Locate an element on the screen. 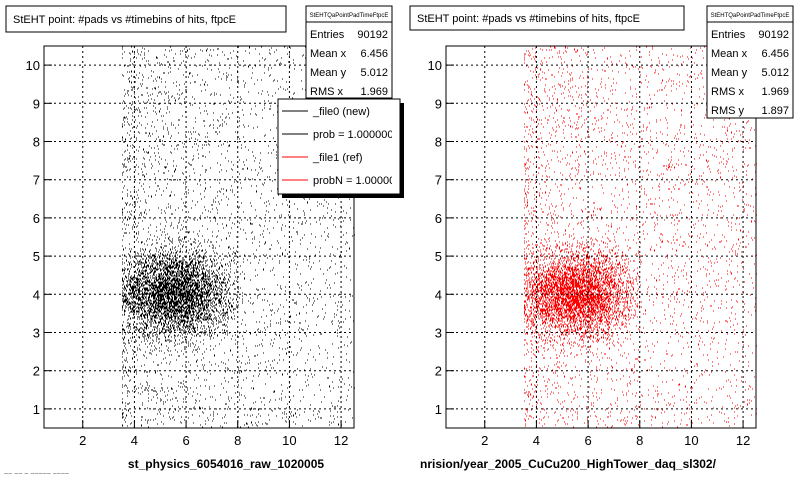 This screenshot has height=480, width=800. stats-label: RMS y is located at coordinates (728, 111).